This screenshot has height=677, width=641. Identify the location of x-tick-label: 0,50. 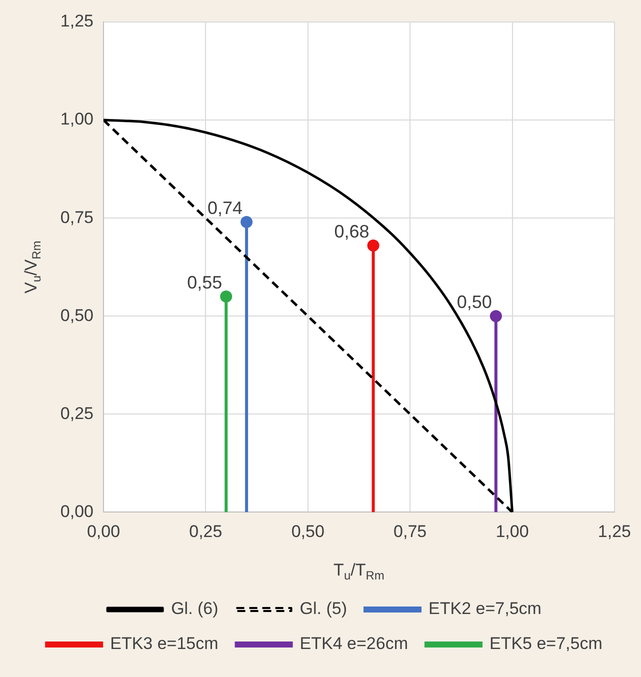
(307, 532).